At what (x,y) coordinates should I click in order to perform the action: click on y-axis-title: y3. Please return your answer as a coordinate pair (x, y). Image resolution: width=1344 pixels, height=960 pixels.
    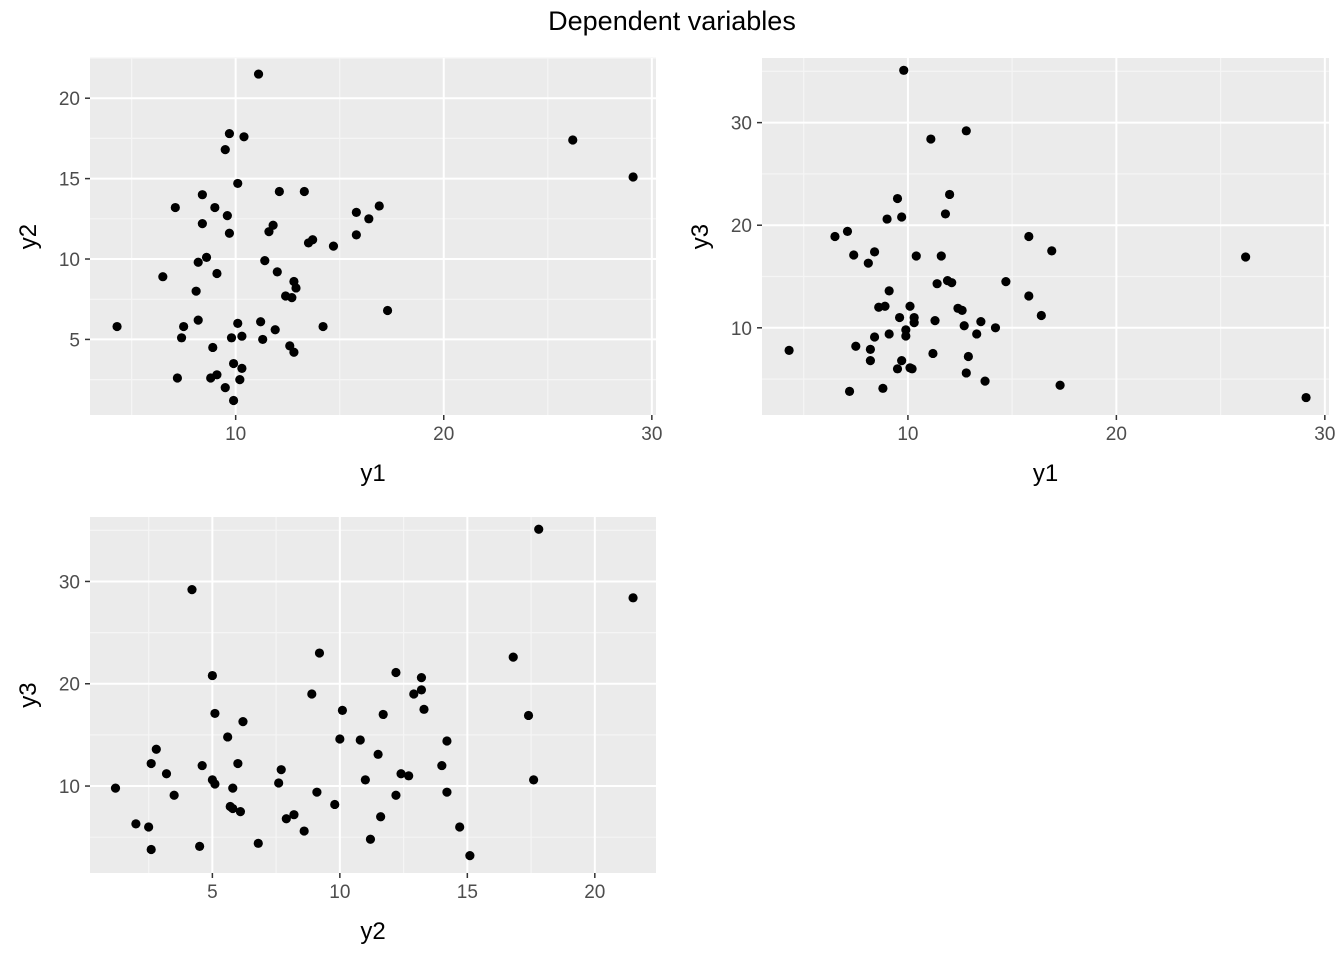
    Looking at the image, I should click on (28, 694).